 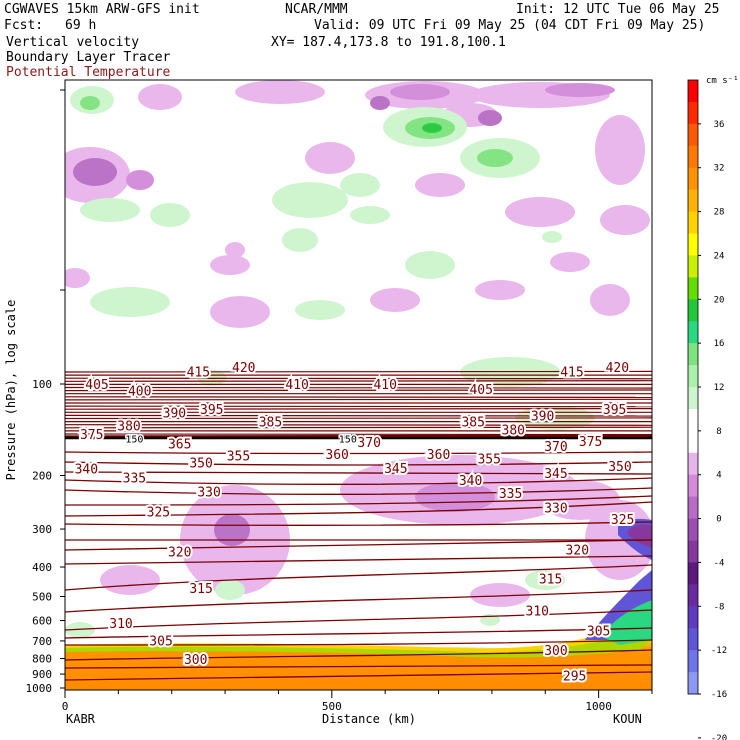 I want to click on theta-label: 370, so click(x=555, y=447).